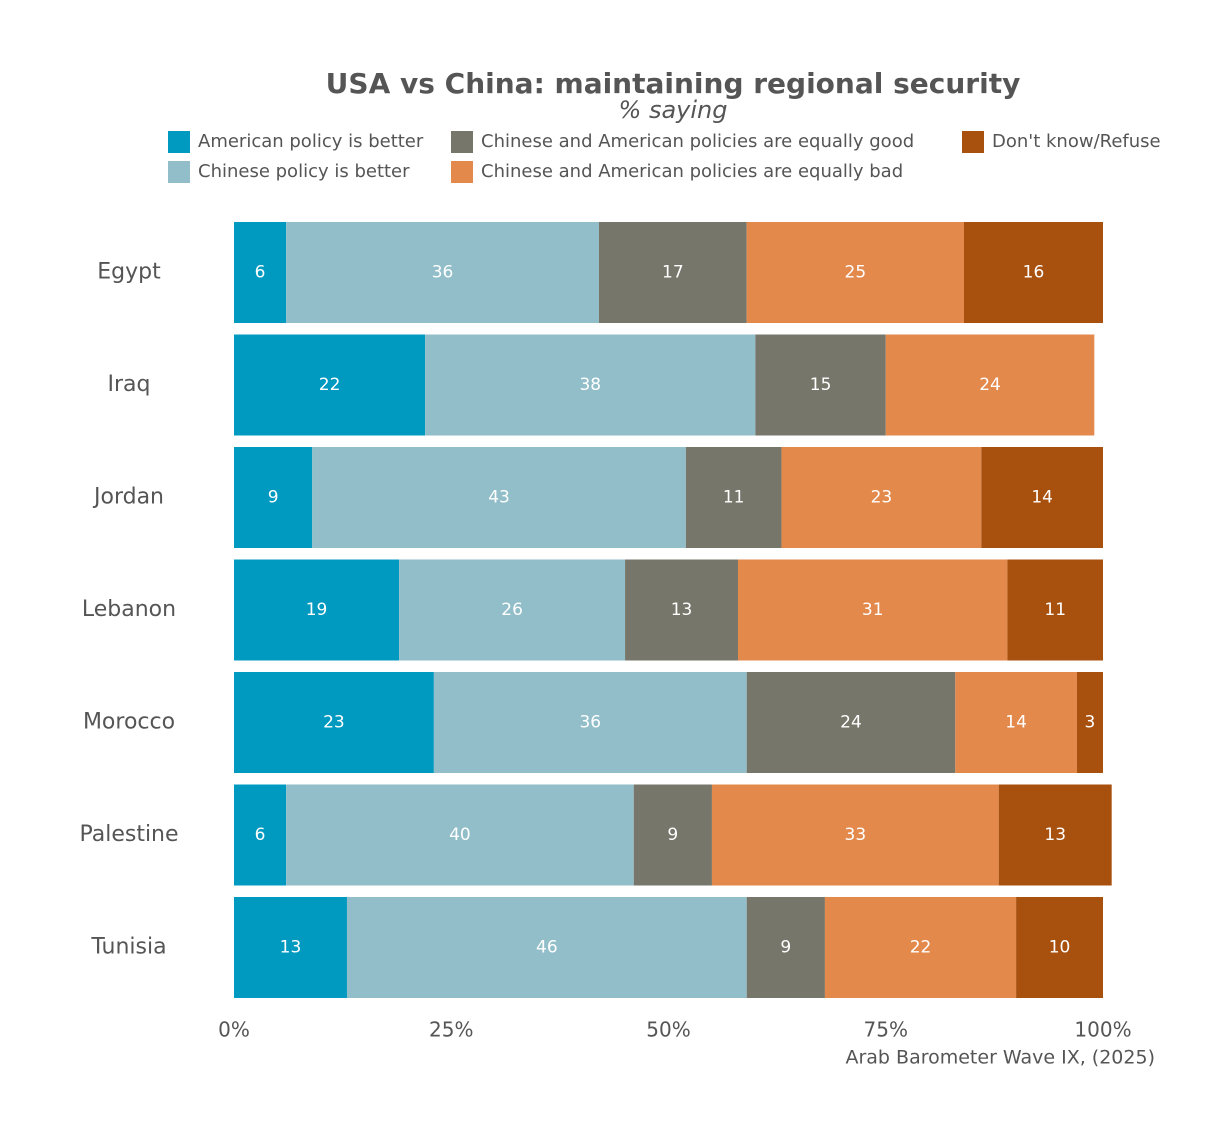  What do you see at coordinates (304, 171) in the screenshot?
I see `legend-label: Chinese policy is better` at bounding box center [304, 171].